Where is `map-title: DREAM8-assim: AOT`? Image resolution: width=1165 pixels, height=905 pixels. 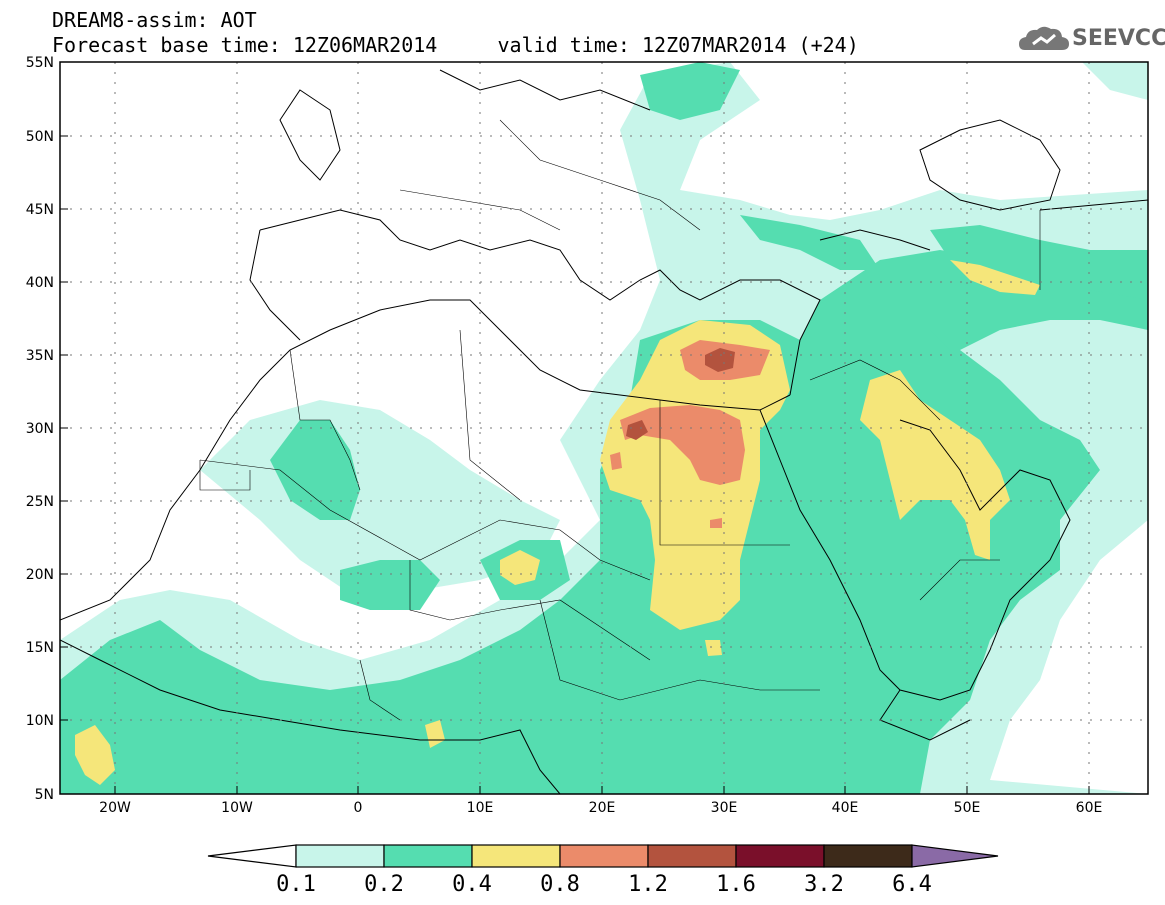
map-title: DREAM8-assim: AOT is located at coordinates (154, 20).